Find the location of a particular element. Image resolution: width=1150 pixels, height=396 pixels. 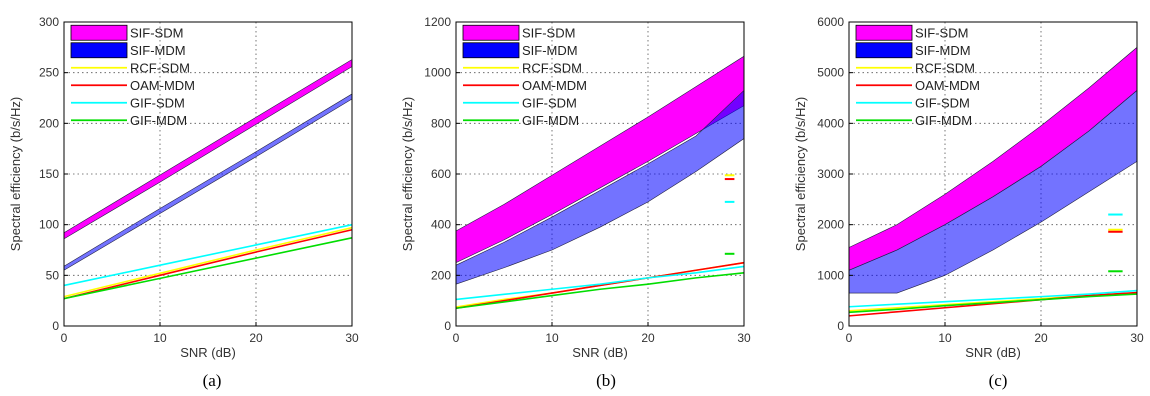

y-tick-label: 5000 is located at coordinates (830, 73).